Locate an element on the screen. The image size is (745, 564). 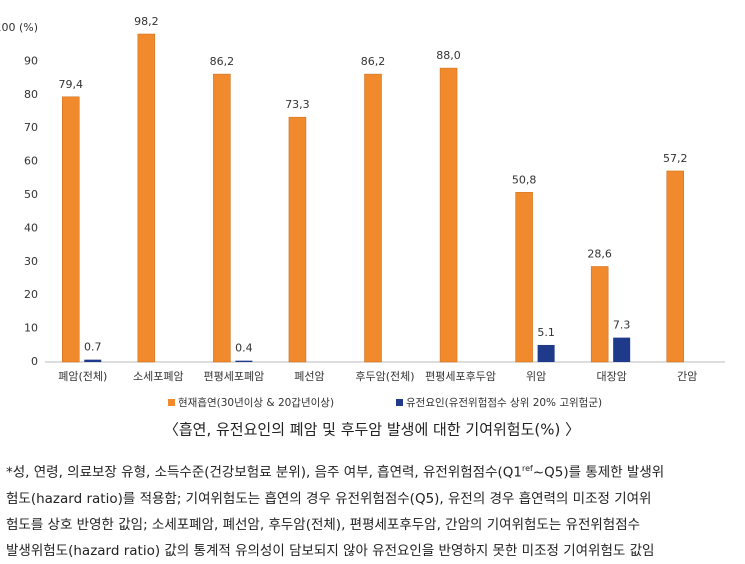
y-tick-label: 20 is located at coordinates (31, 294).